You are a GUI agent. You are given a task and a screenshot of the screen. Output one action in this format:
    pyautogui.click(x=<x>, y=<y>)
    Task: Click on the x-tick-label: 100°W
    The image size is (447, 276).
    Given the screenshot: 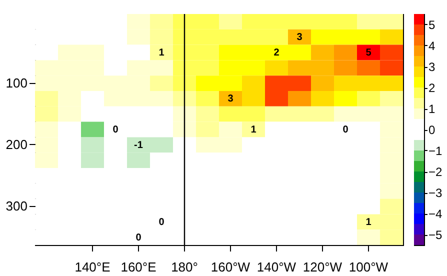 What is the action you would take?
    pyautogui.click(x=368, y=267)
    